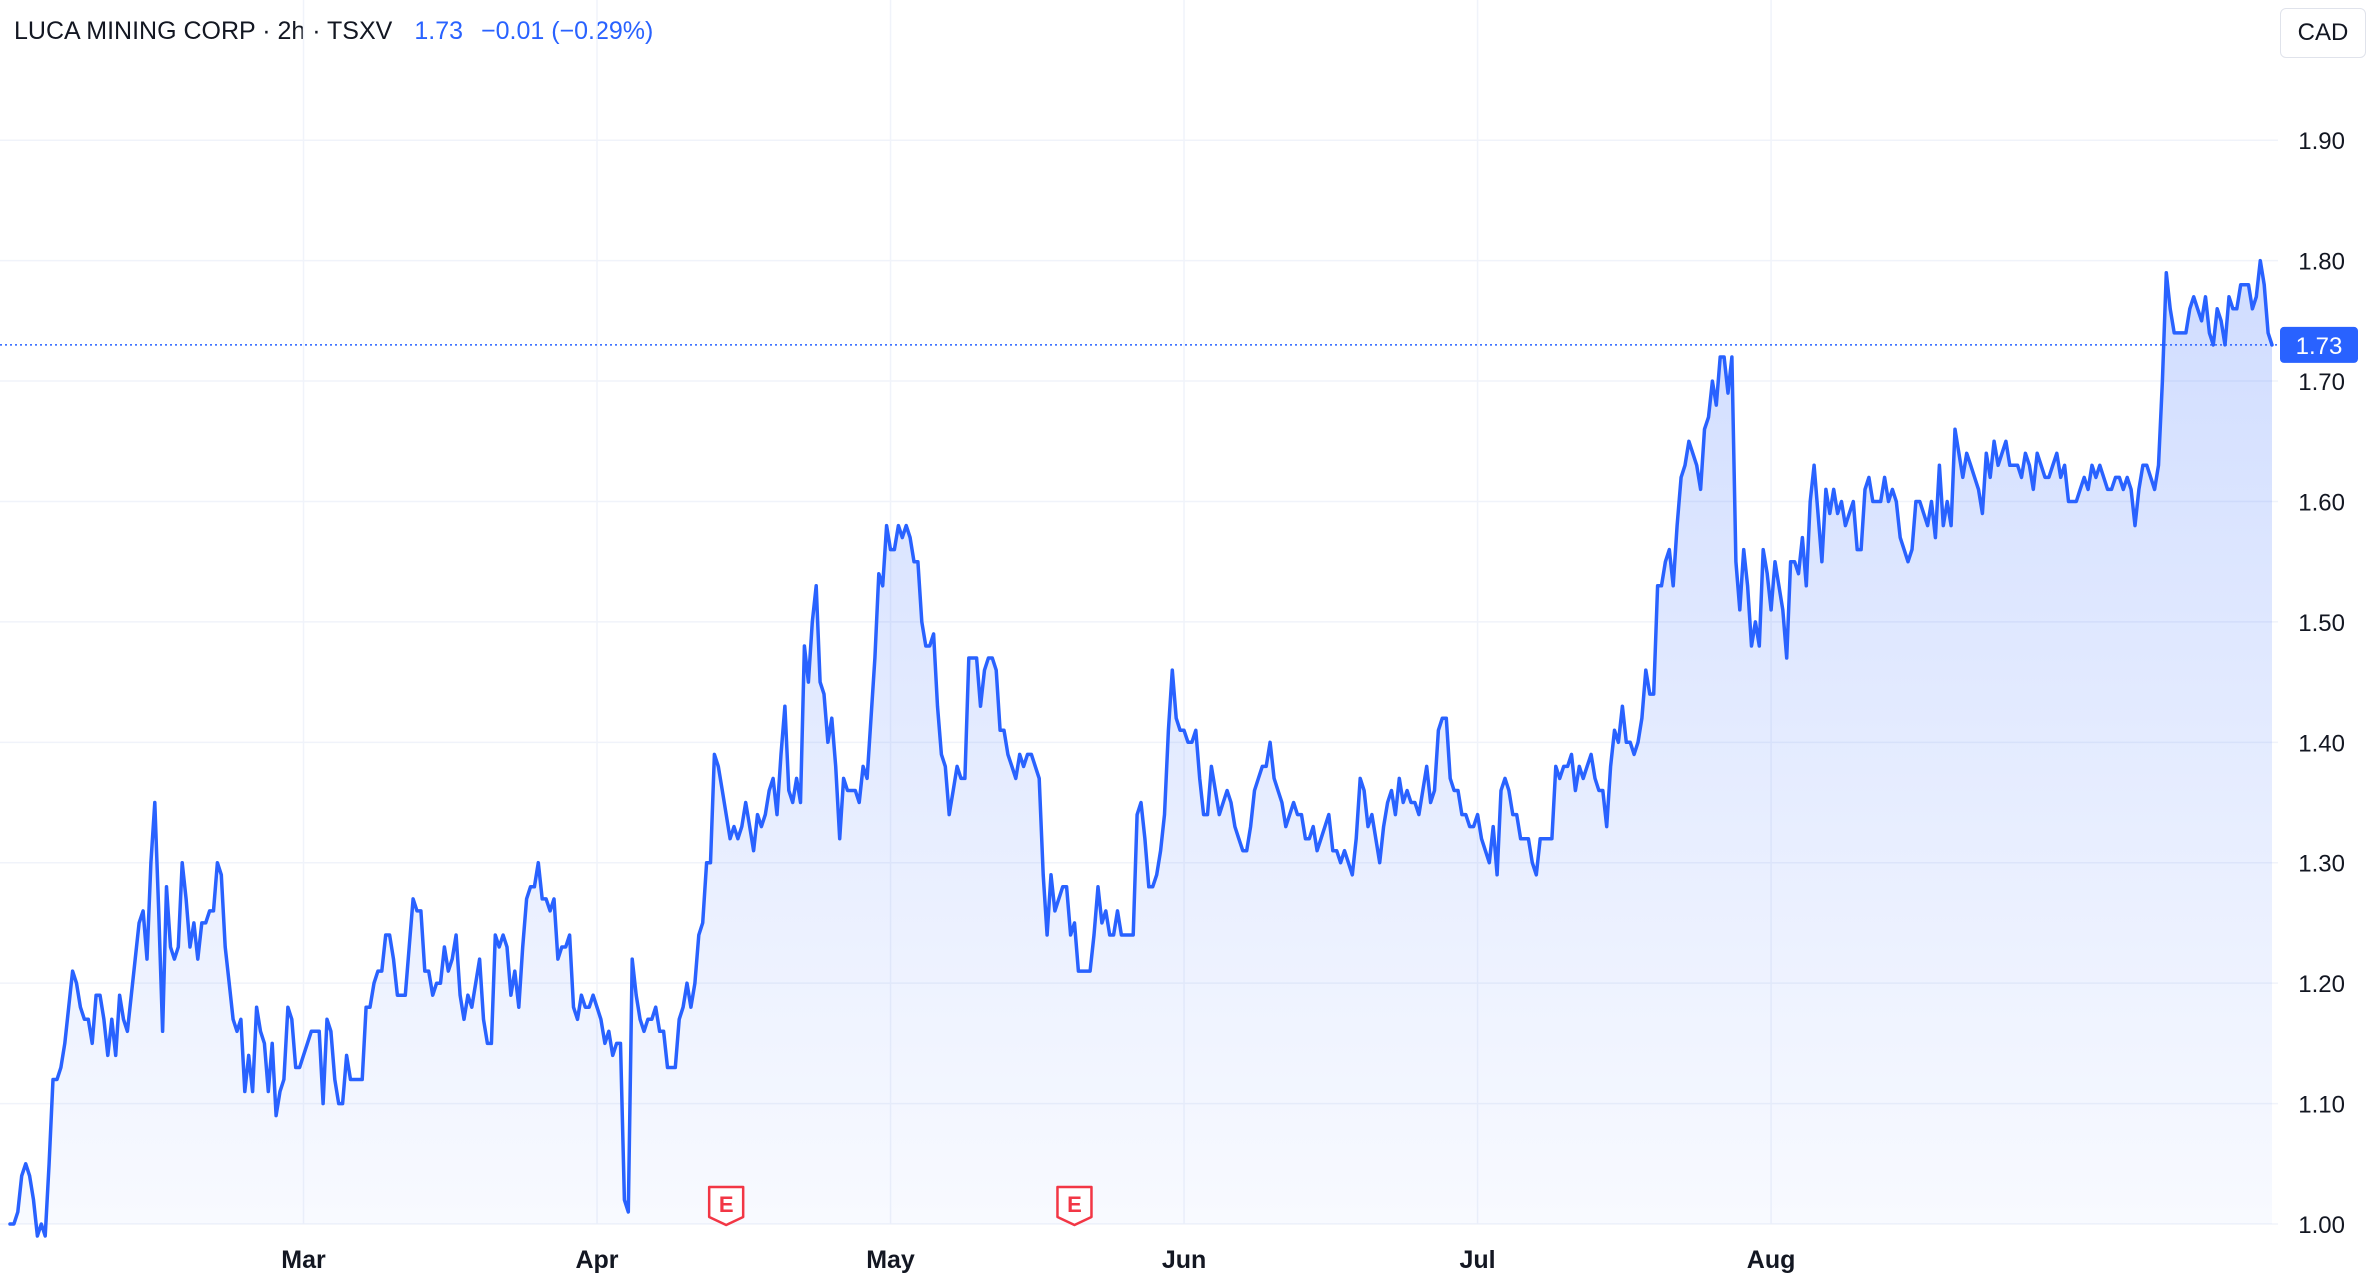 Image resolution: width=2374 pixels, height=1284 pixels. What do you see at coordinates (2321, 262) in the screenshot?
I see `y-tick-label: 1.80` at bounding box center [2321, 262].